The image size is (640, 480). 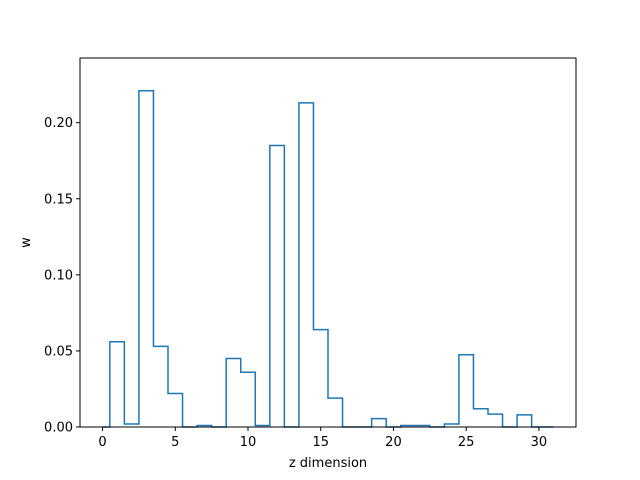 What do you see at coordinates (26, 242) in the screenshot?
I see `y-axis-label: w` at bounding box center [26, 242].